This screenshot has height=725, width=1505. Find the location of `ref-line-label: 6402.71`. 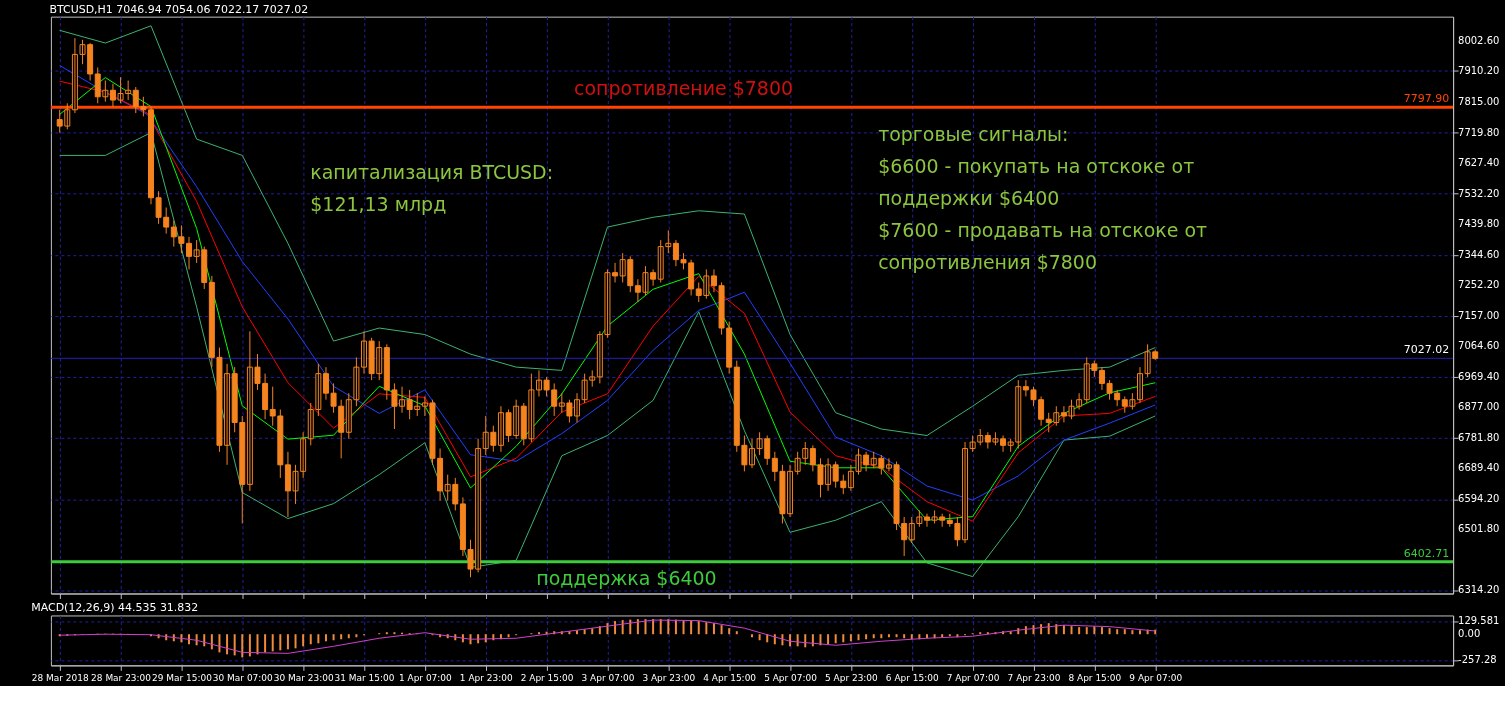

ref-line-label: 6402.71 is located at coordinates (1426, 553).